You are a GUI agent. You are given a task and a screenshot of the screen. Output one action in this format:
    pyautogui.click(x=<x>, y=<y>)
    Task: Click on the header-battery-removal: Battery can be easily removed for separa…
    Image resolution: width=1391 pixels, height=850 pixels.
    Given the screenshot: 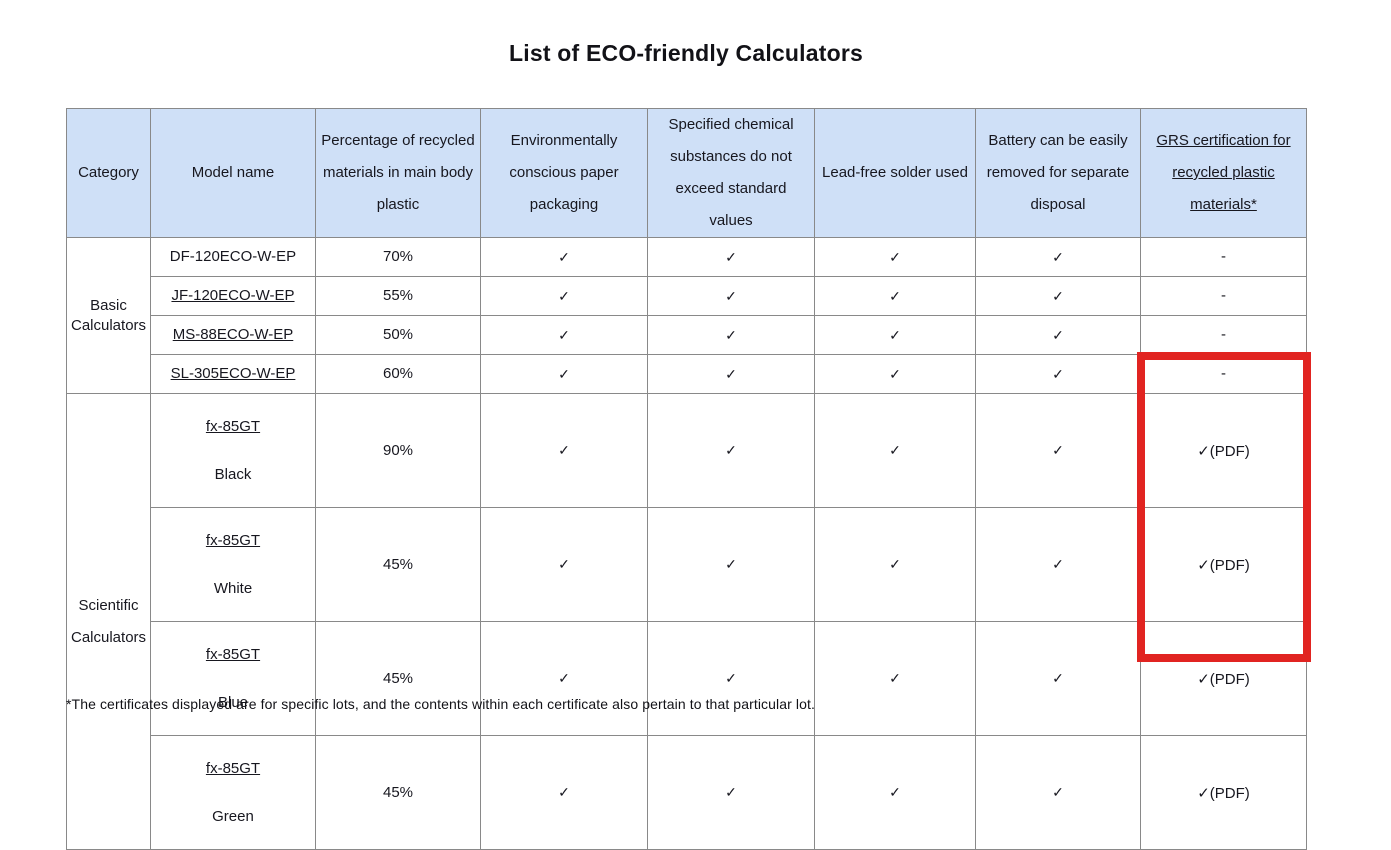 What is the action you would take?
    pyautogui.click(x=1058, y=173)
    